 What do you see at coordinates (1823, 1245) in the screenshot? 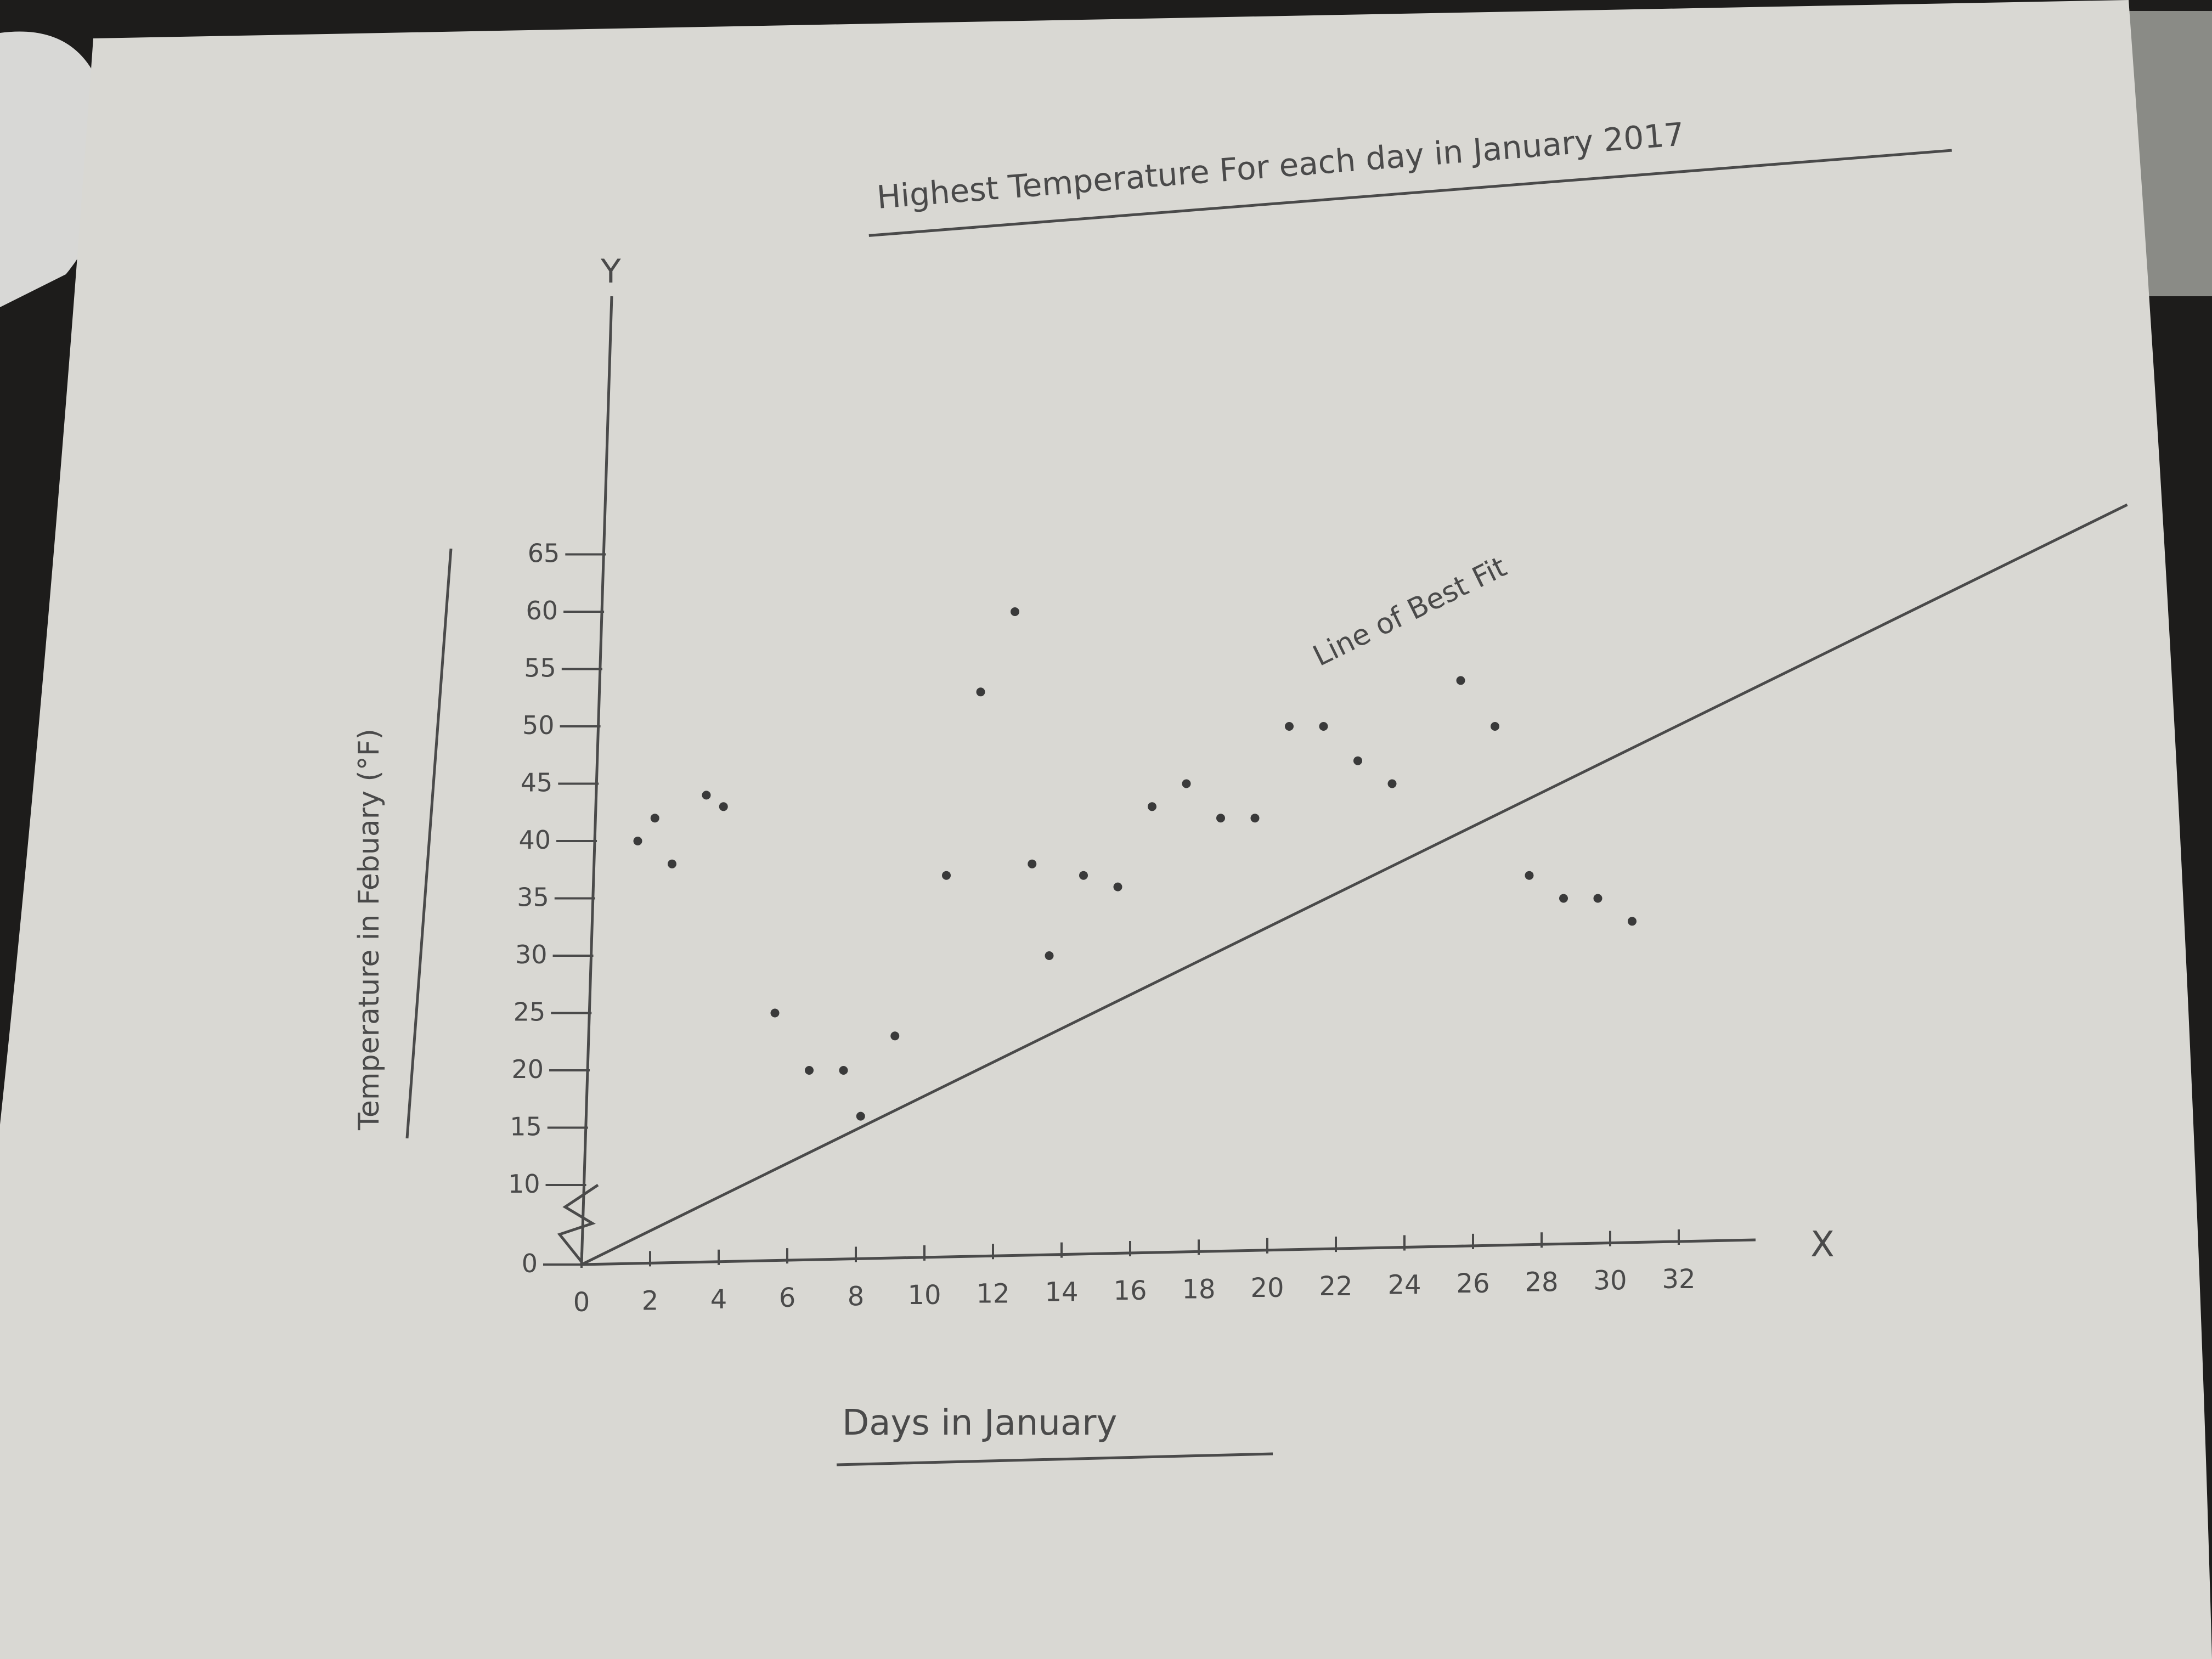
I see `x-axis-letter: X` at bounding box center [1823, 1245].